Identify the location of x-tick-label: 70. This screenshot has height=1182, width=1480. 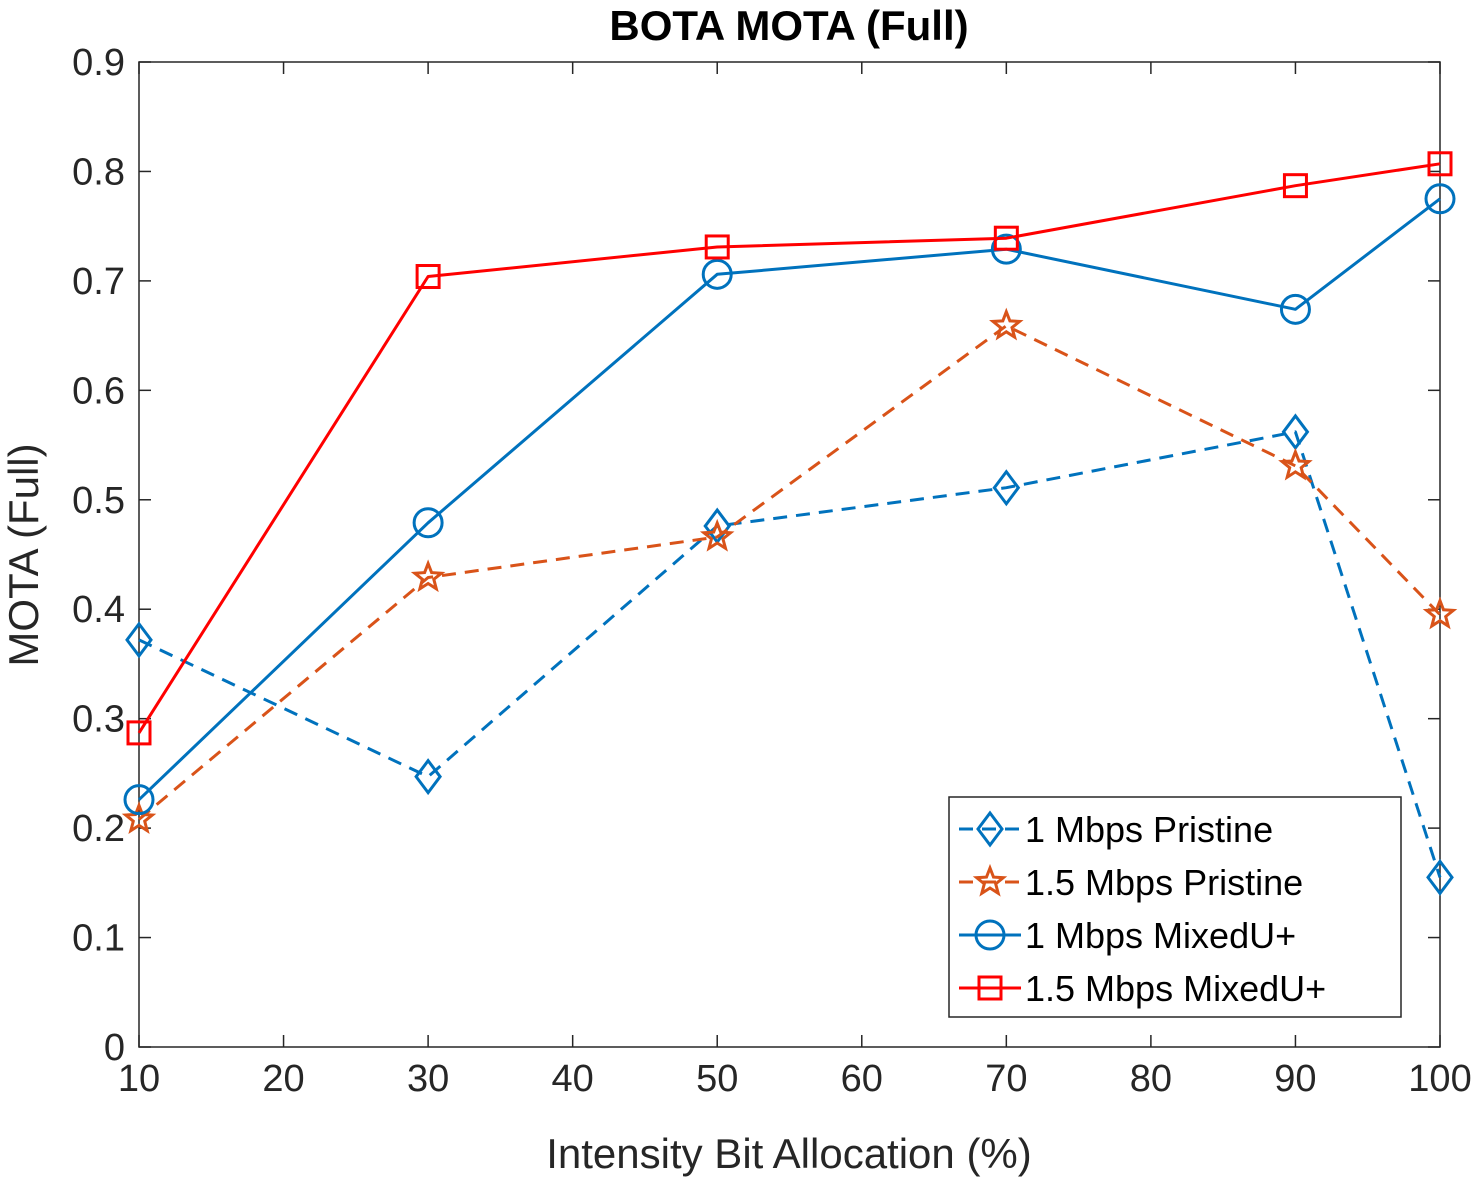
(1006, 1079).